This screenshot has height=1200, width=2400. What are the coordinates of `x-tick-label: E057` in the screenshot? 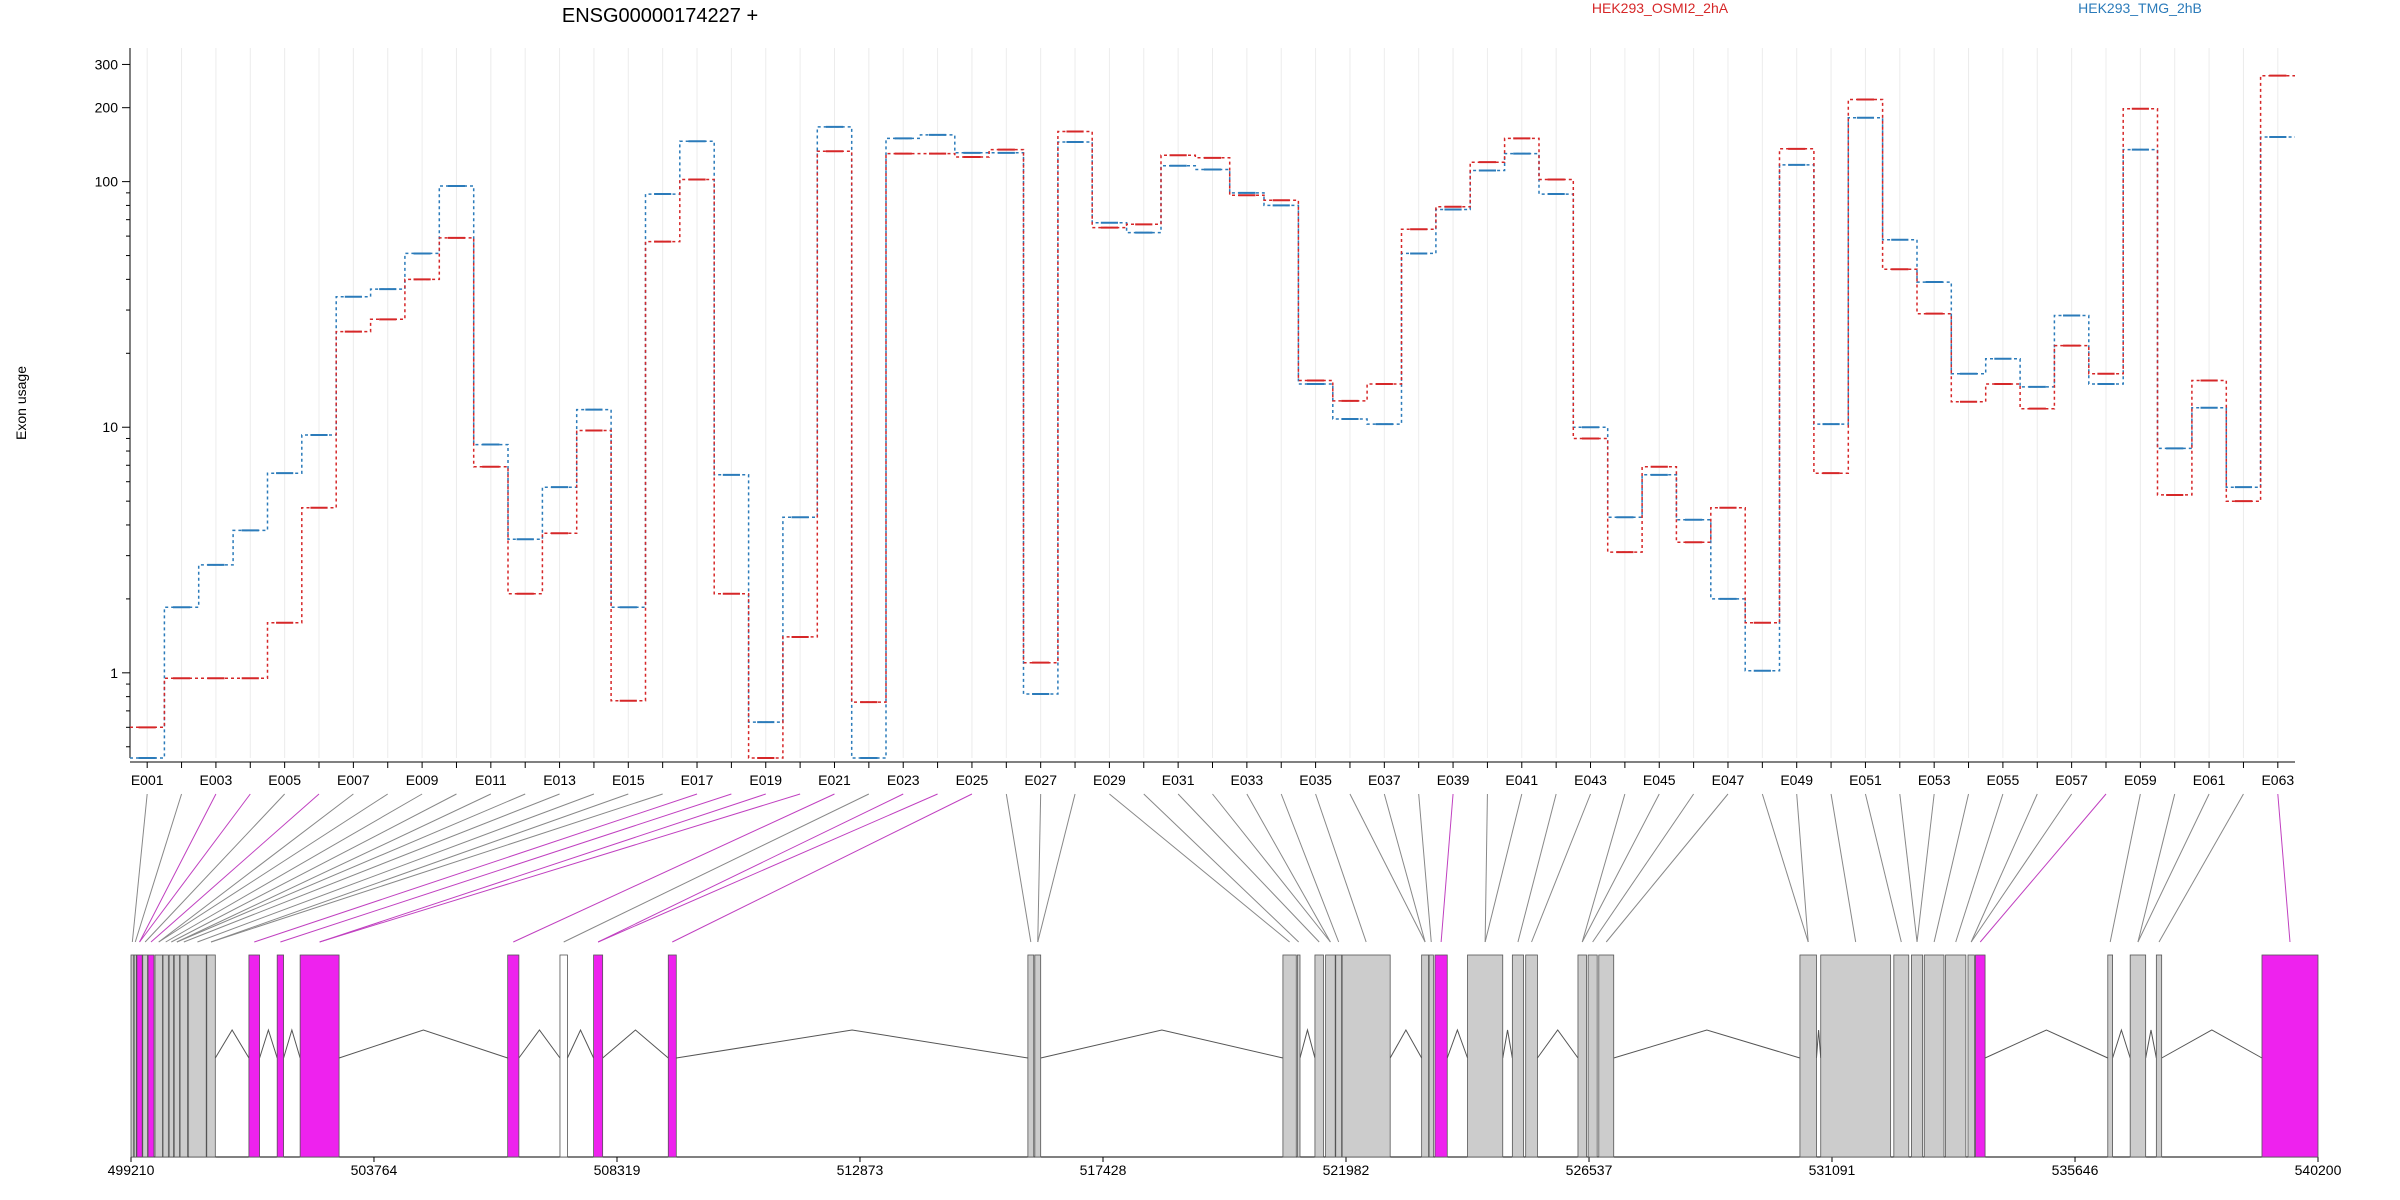 It's located at (2071, 780).